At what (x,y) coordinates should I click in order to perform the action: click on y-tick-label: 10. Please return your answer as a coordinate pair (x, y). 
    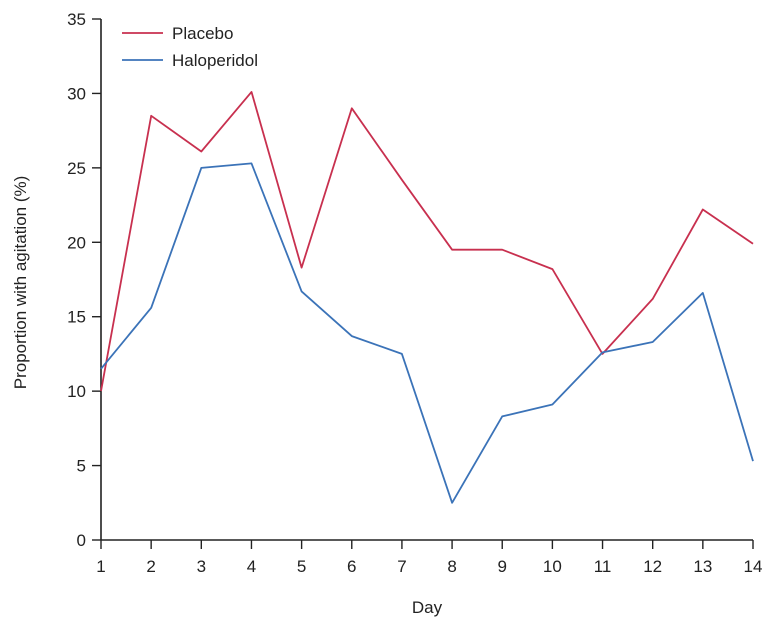
    Looking at the image, I should click on (76, 391).